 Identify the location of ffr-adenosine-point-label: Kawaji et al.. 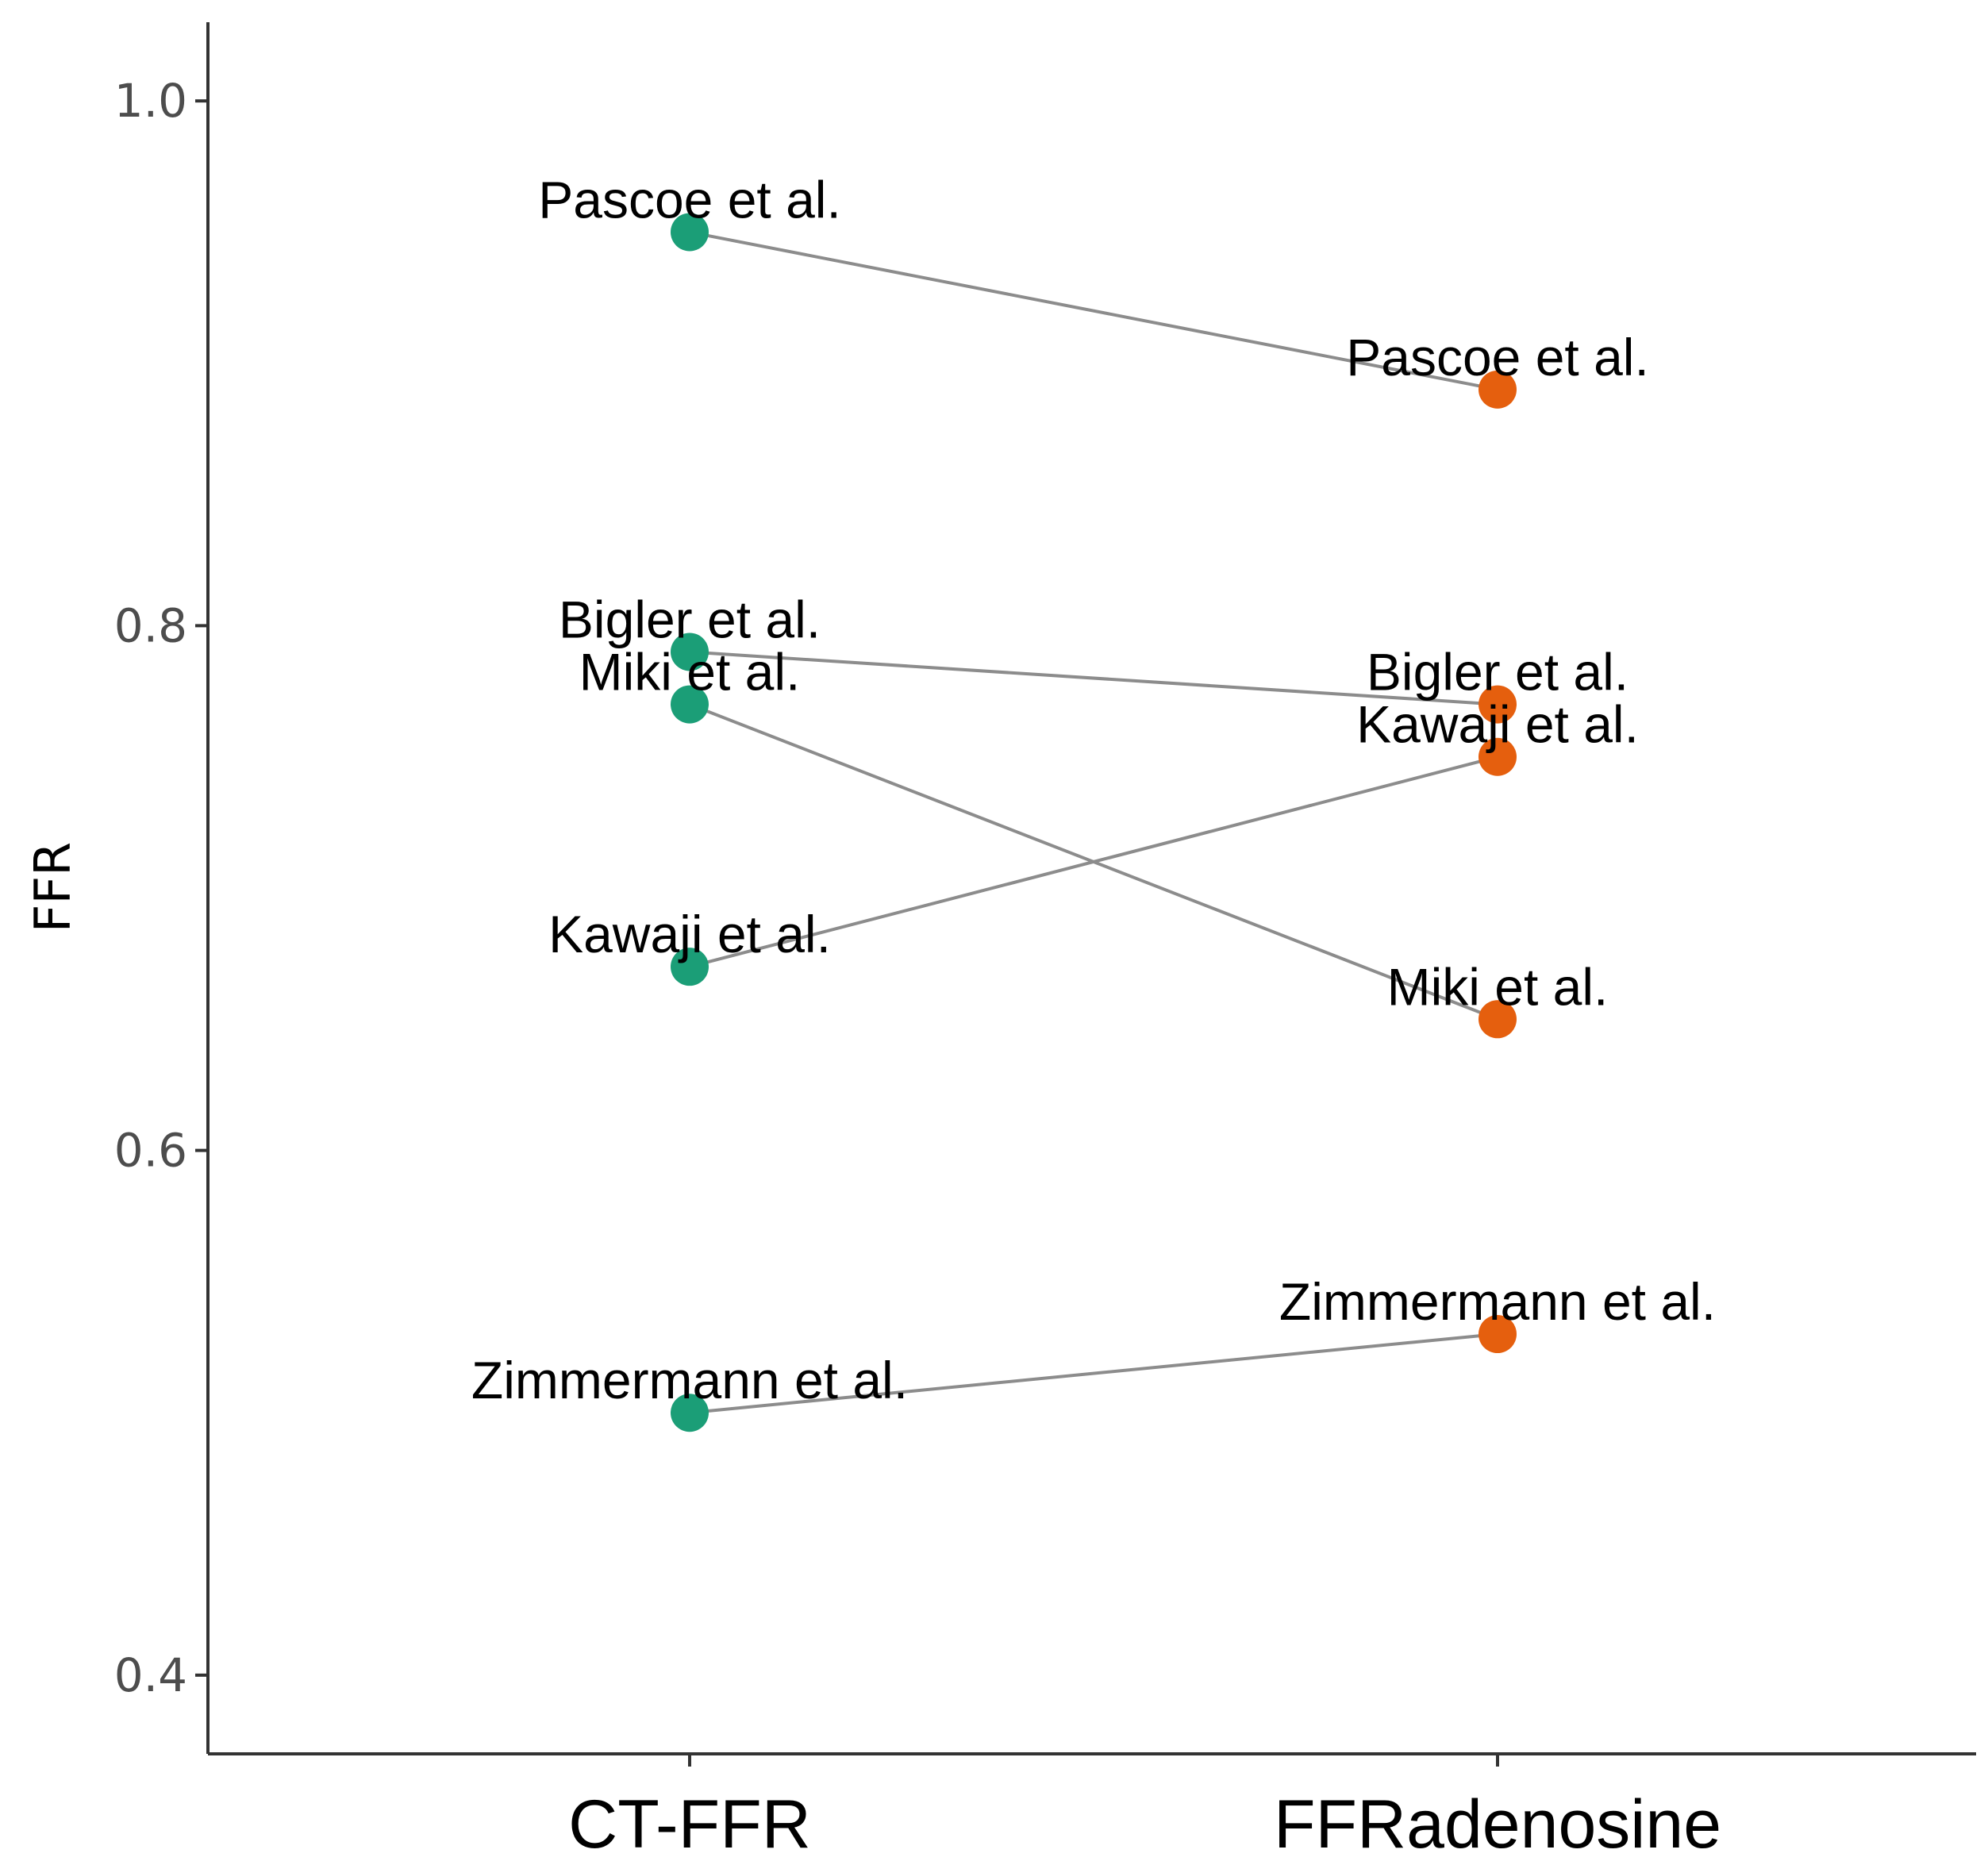
(1497, 724).